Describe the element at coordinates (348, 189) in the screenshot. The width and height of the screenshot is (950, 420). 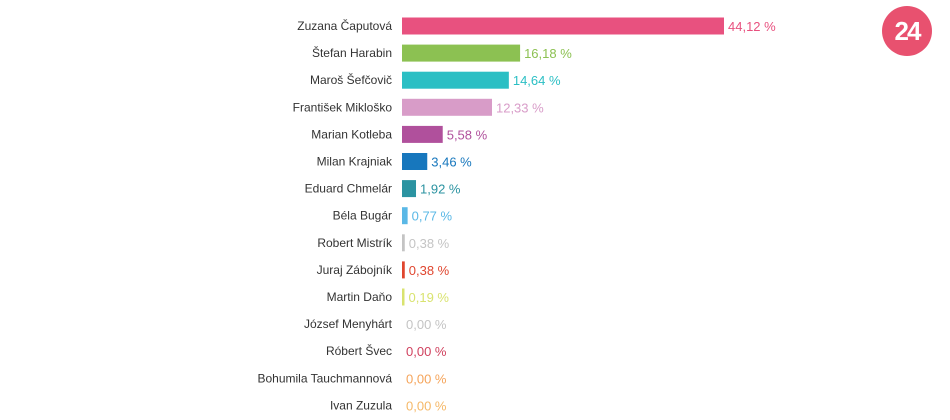
I see `category-label: Eduard Chmelár` at that location.